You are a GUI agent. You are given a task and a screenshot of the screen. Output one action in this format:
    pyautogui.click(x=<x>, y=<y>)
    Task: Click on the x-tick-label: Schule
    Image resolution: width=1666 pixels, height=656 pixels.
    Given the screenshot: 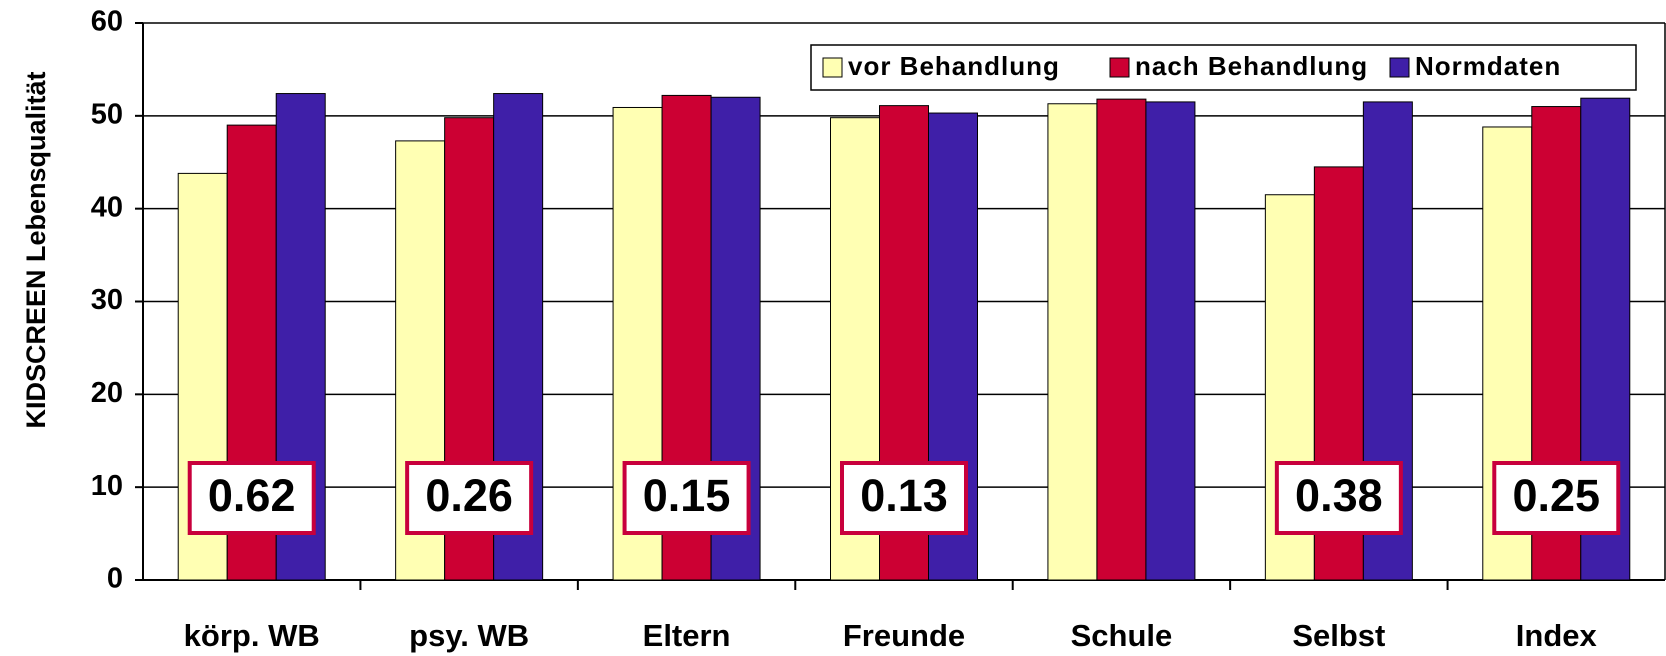 What is the action you would take?
    pyautogui.click(x=1122, y=635)
    